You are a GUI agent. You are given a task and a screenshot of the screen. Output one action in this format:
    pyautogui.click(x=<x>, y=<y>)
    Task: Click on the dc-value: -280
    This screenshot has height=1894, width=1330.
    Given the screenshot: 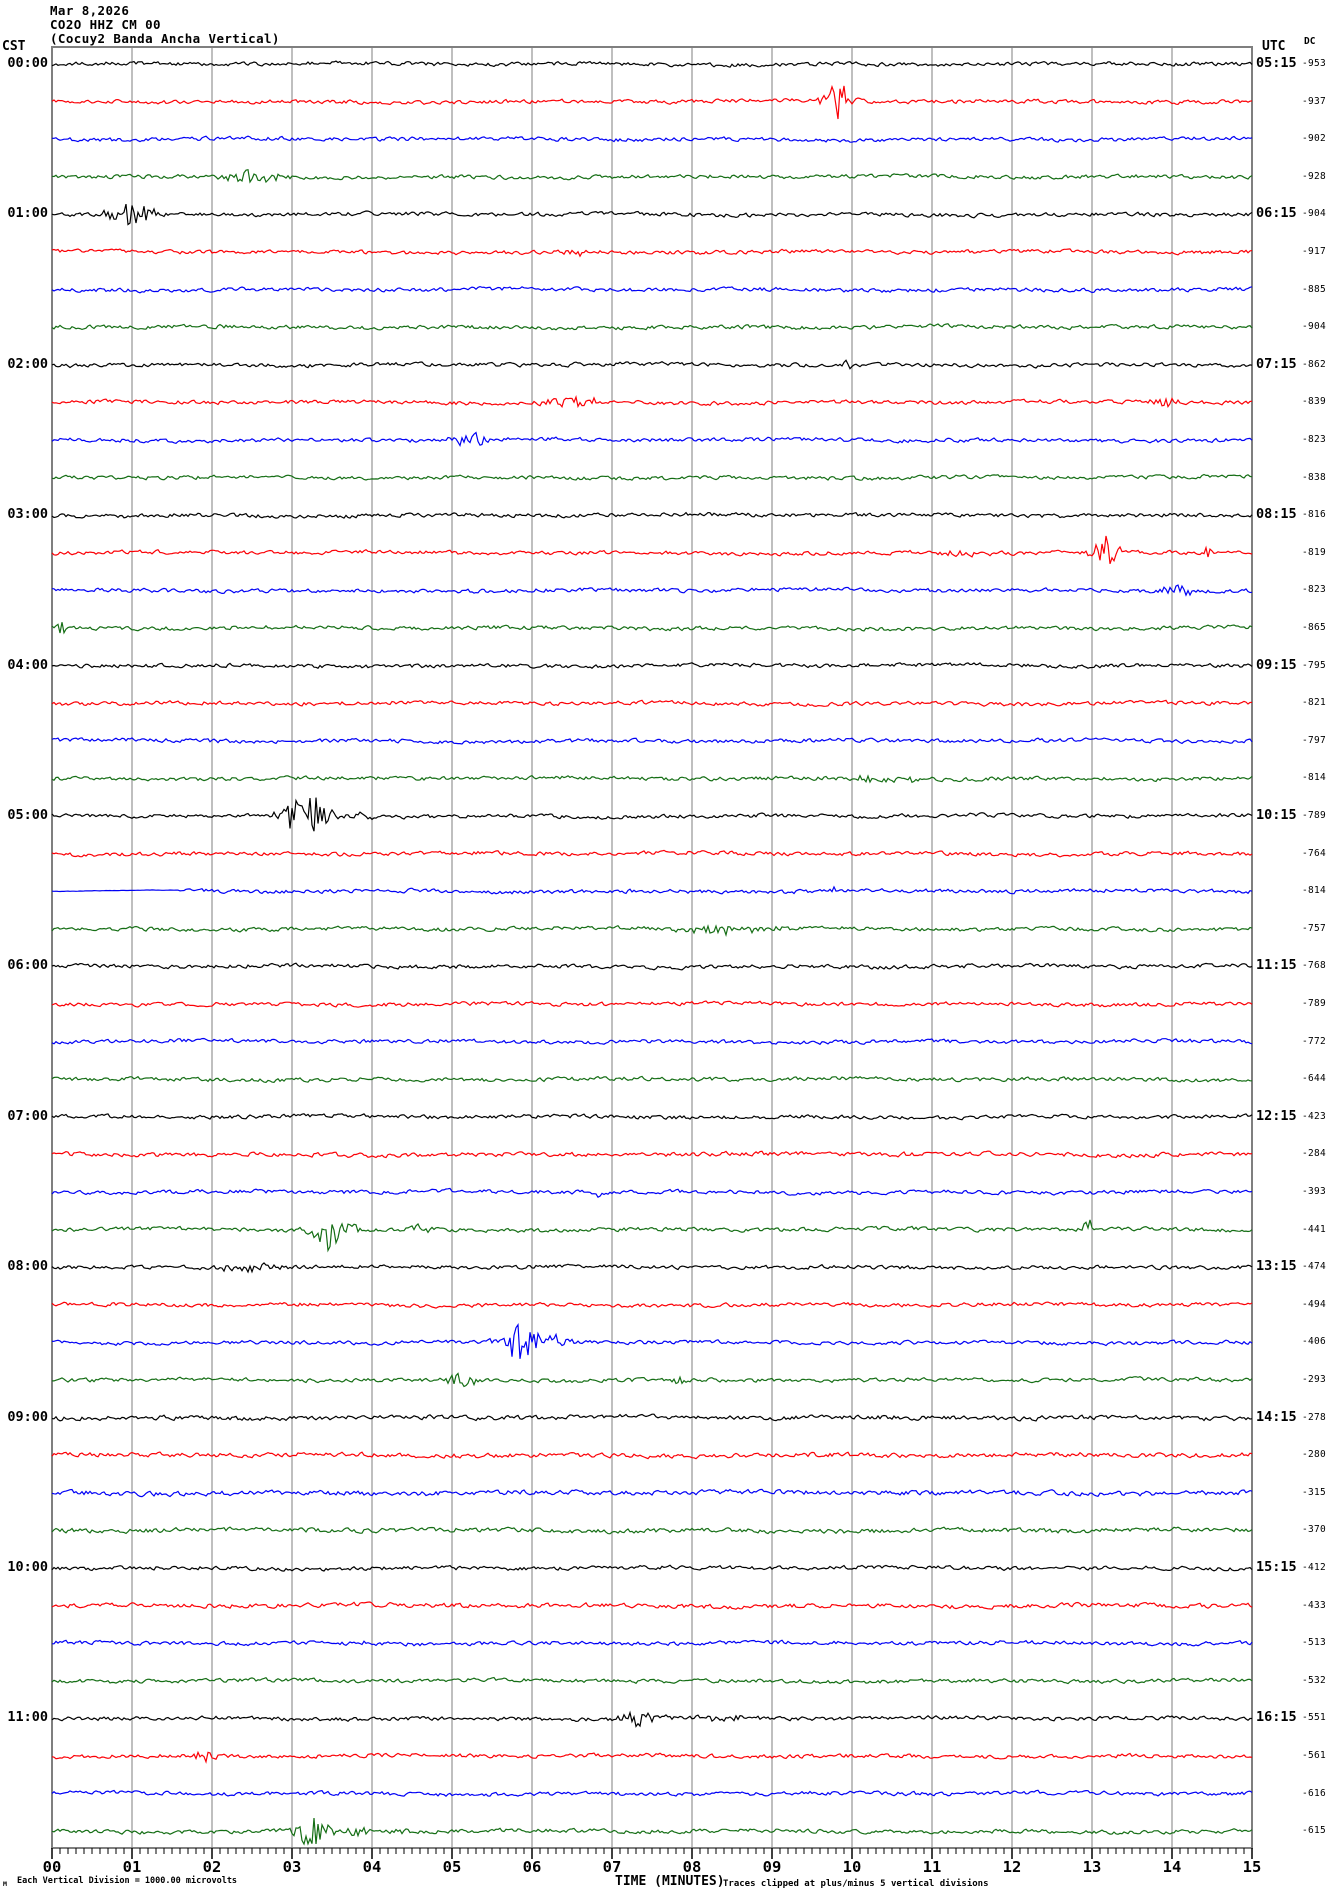 What is the action you would take?
    pyautogui.click(x=1314, y=1455)
    